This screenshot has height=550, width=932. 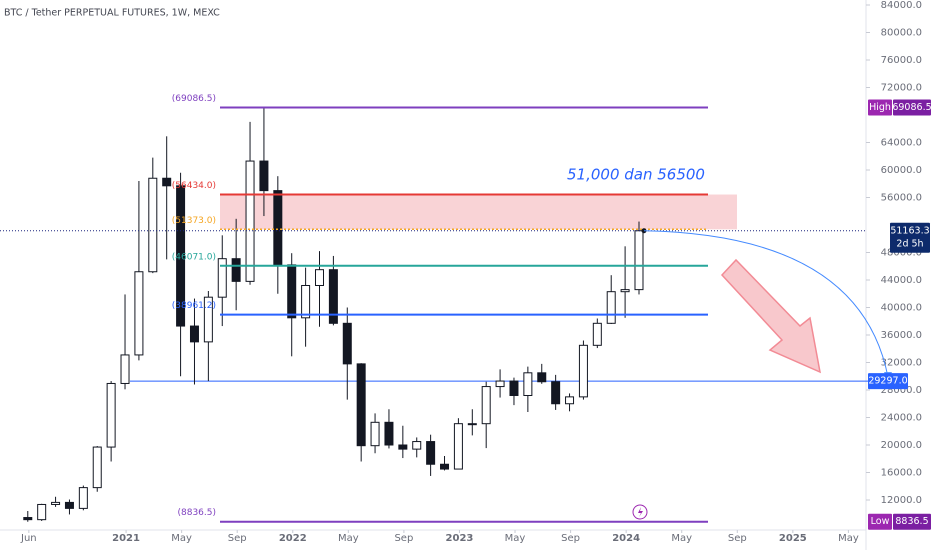 What do you see at coordinates (460, 538) in the screenshot?
I see `x-tick-label: 2023` at bounding box center [460, 538].